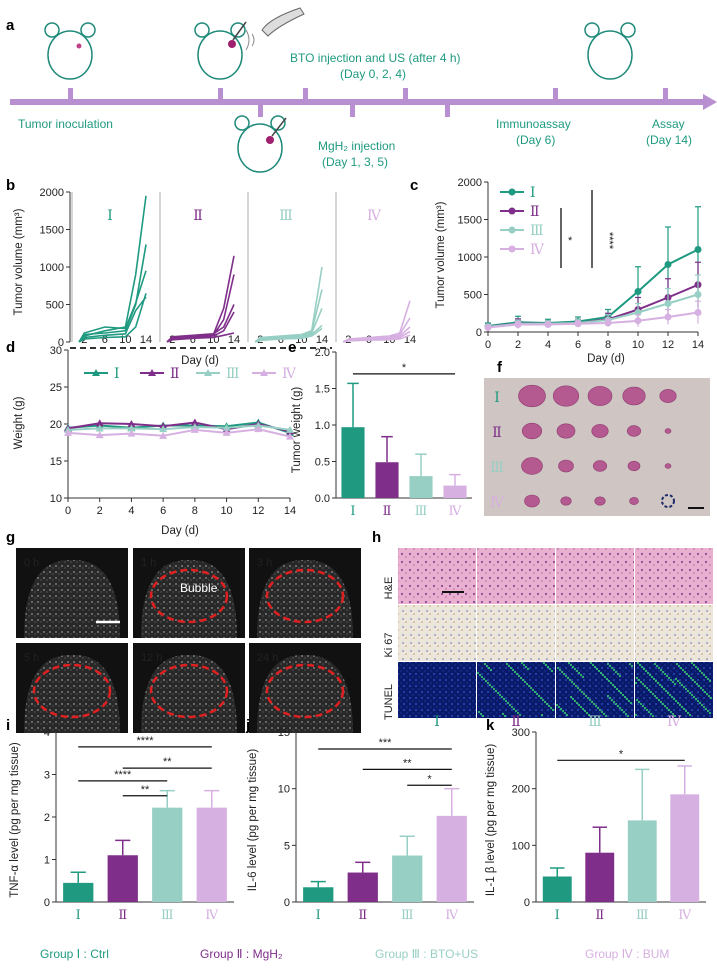 The image size is (717, 969). What do you see at coordinates (100, 511) in the screenshot?
I see `xtick-label: 2` at bounding box center [100, 511].